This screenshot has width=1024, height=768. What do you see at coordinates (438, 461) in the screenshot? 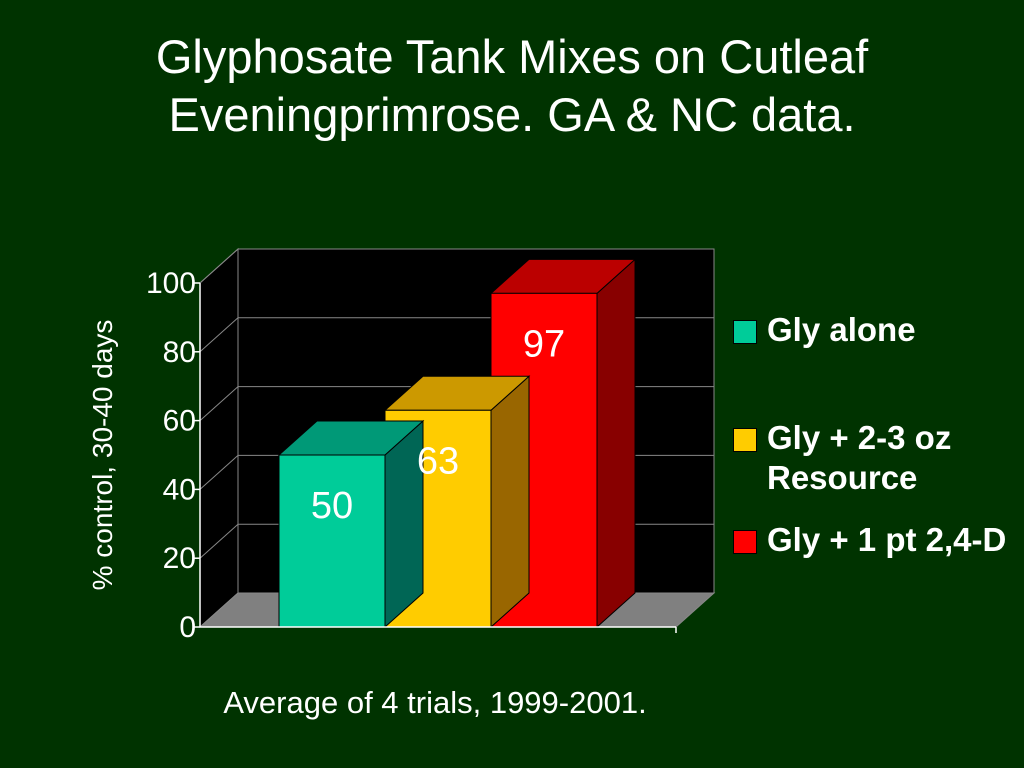
I see `data-label-gly-2-3-oz-resource: 63` at bounding box center [438, 461].